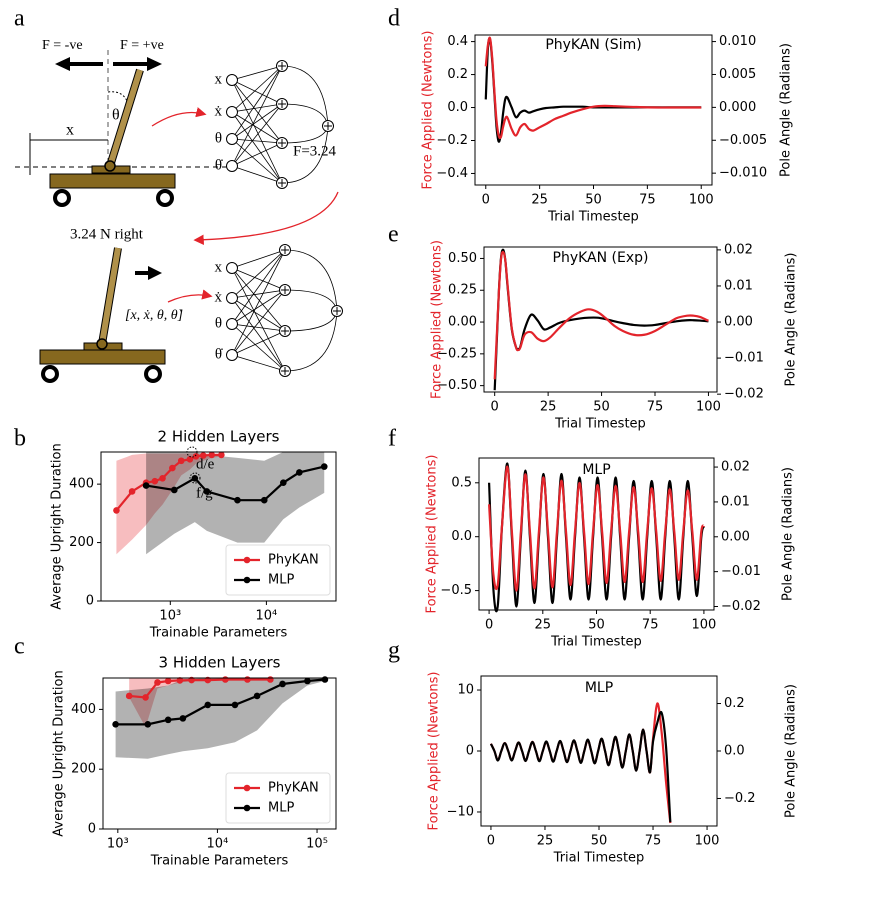 This screenshot has height=904, width=870. I want to click on chart-title: 3 Hidden Layers, so click(220, 663).